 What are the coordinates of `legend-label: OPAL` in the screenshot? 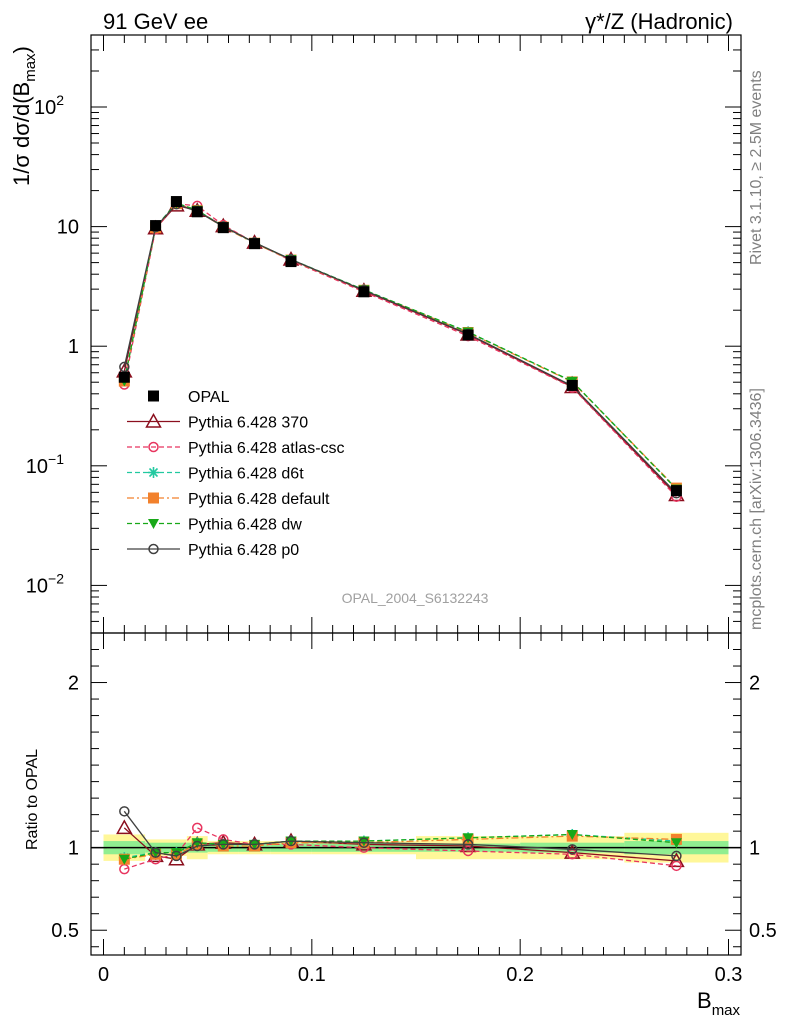 It's located at (209, 397).